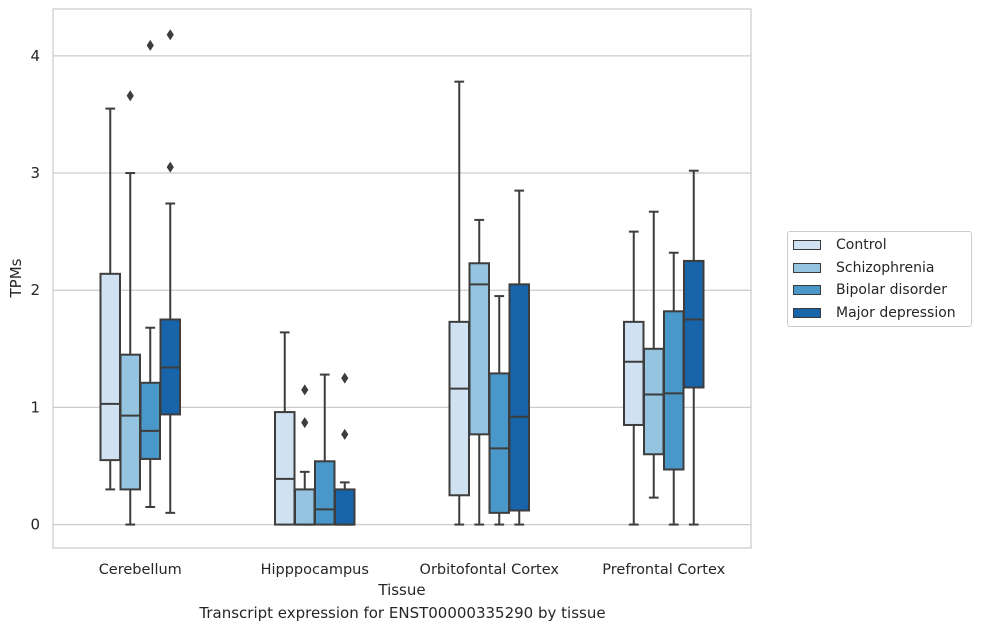  I want to click on x-tick-label: Prefrontal Cortex, so click(663, 570).